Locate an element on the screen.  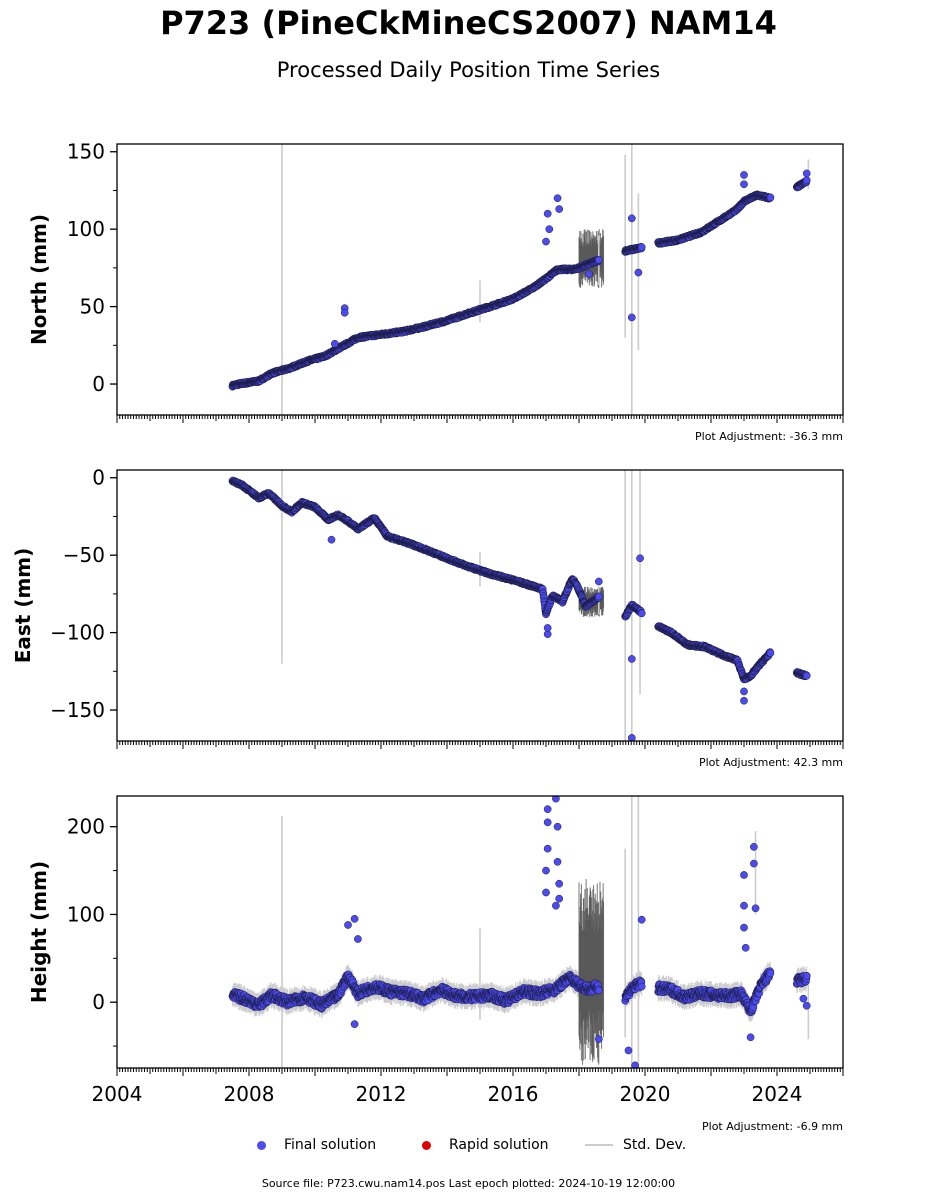
chart-subtitle: Processed Daily Position Time Series is located at coordinates (468, 70).